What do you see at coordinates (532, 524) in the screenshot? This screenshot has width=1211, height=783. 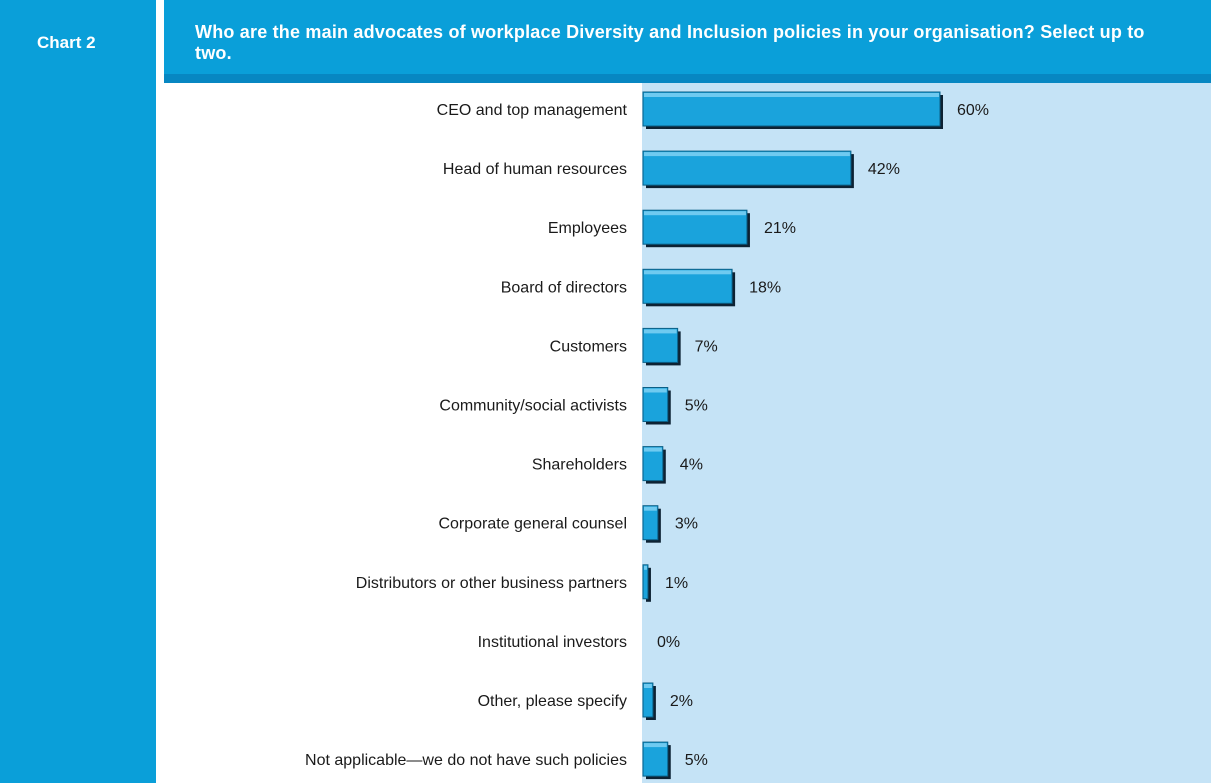 I see `category-label: Corporate general counsel` at bounding box center [532, 524].